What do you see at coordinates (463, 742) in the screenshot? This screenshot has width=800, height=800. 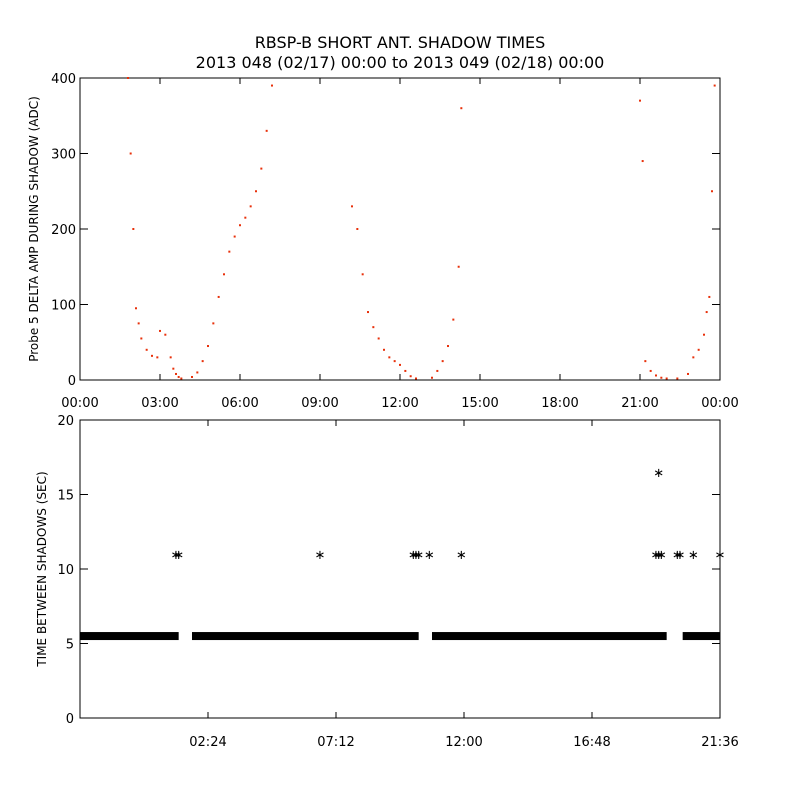 I see `bottom-x-tick-label: 12:00` at bounding box center [463, 742].